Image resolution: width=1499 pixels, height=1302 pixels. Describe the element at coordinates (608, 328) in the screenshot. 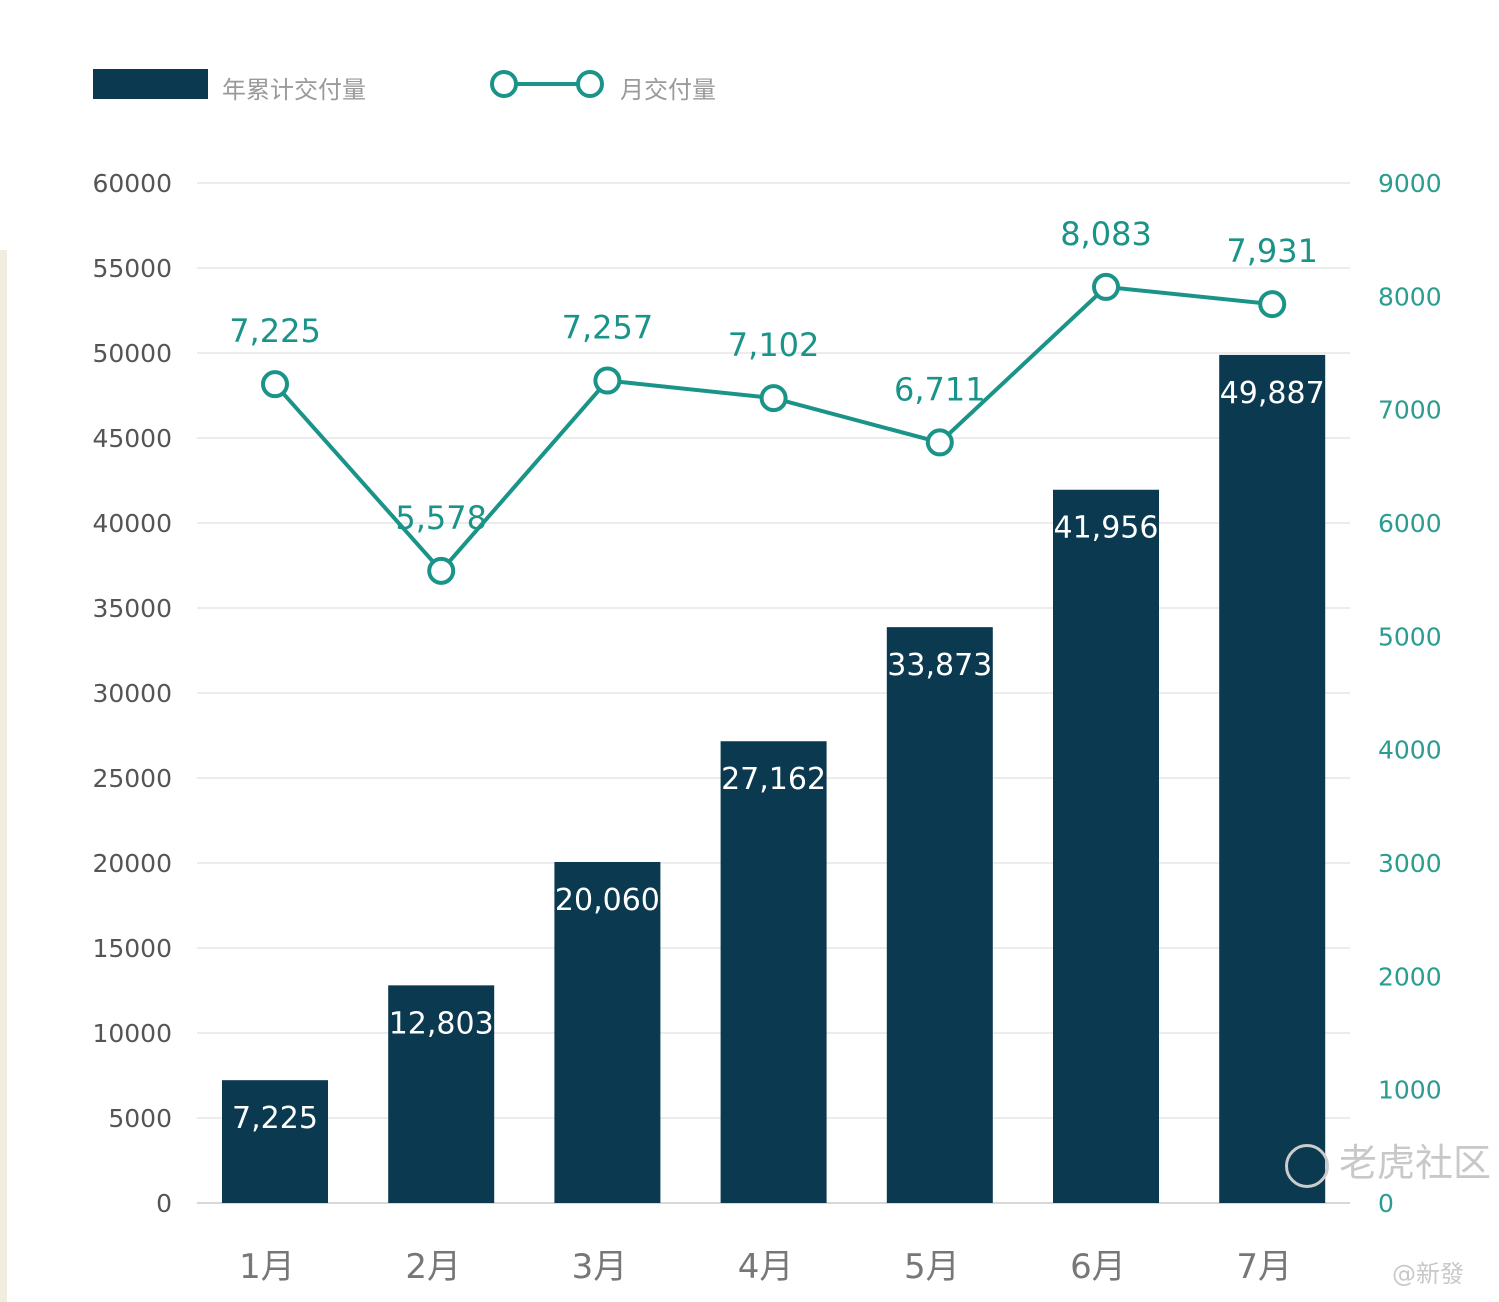

I see `line-label: 7,257` at that location.